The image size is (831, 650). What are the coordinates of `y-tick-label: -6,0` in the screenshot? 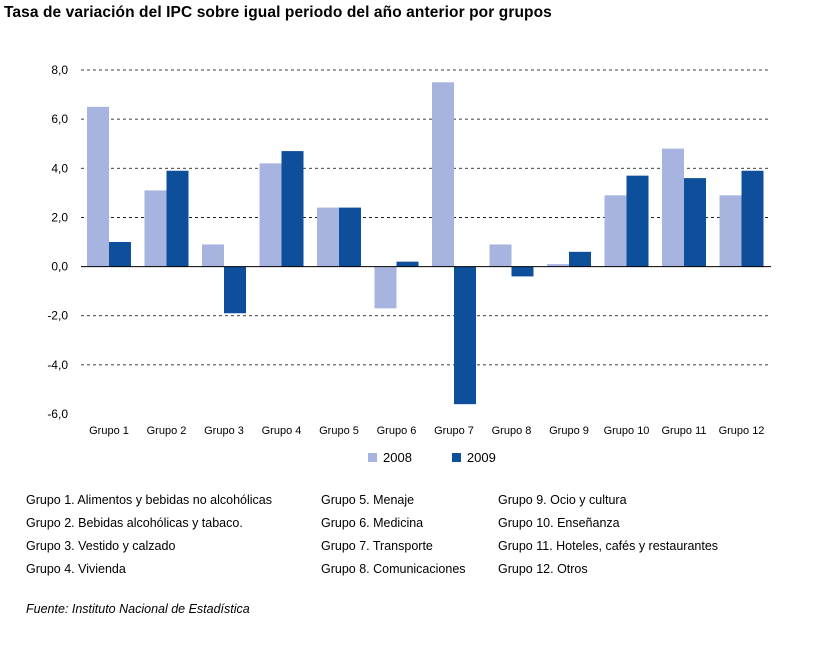 It's located at (57, 414).